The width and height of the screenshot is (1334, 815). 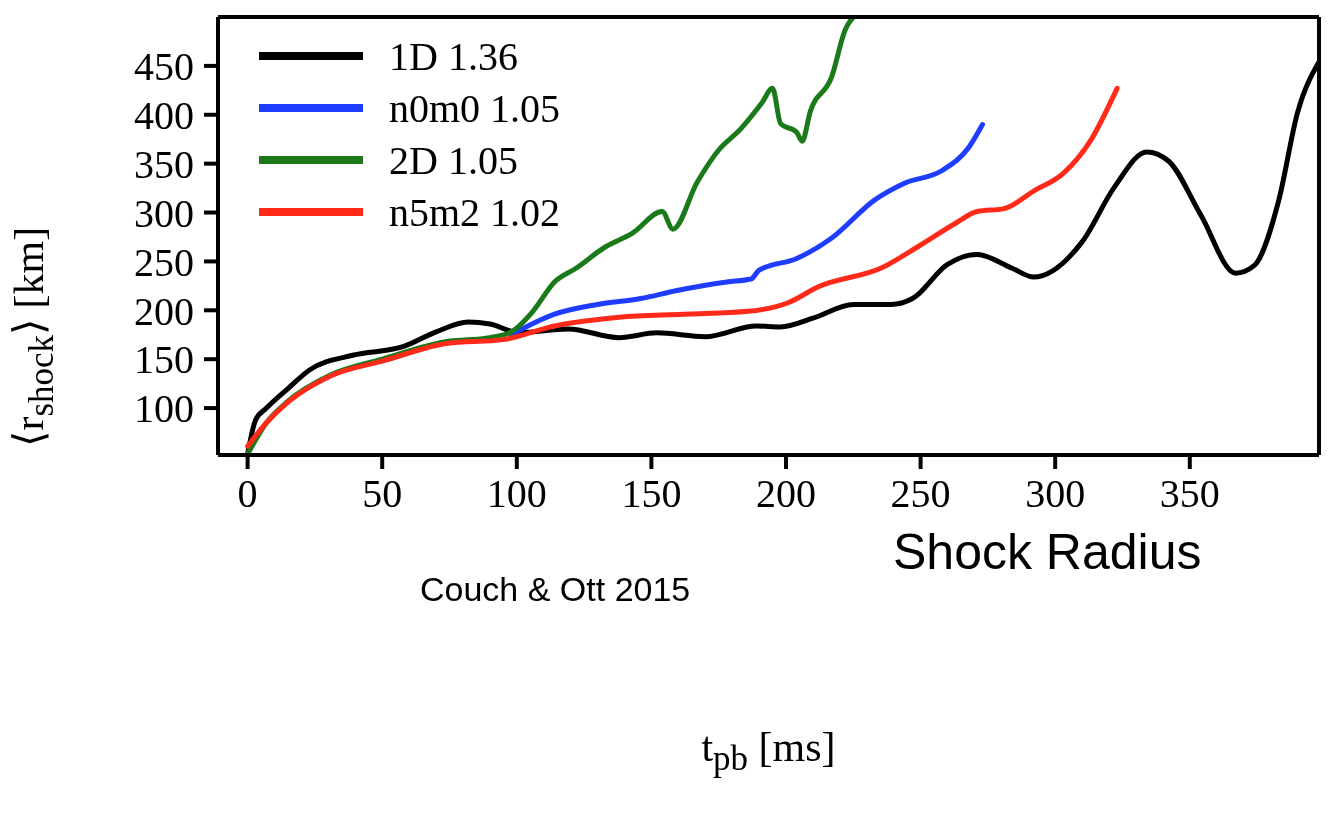 I want to click on x-tick-label: 250, so click(x=920, y=494).